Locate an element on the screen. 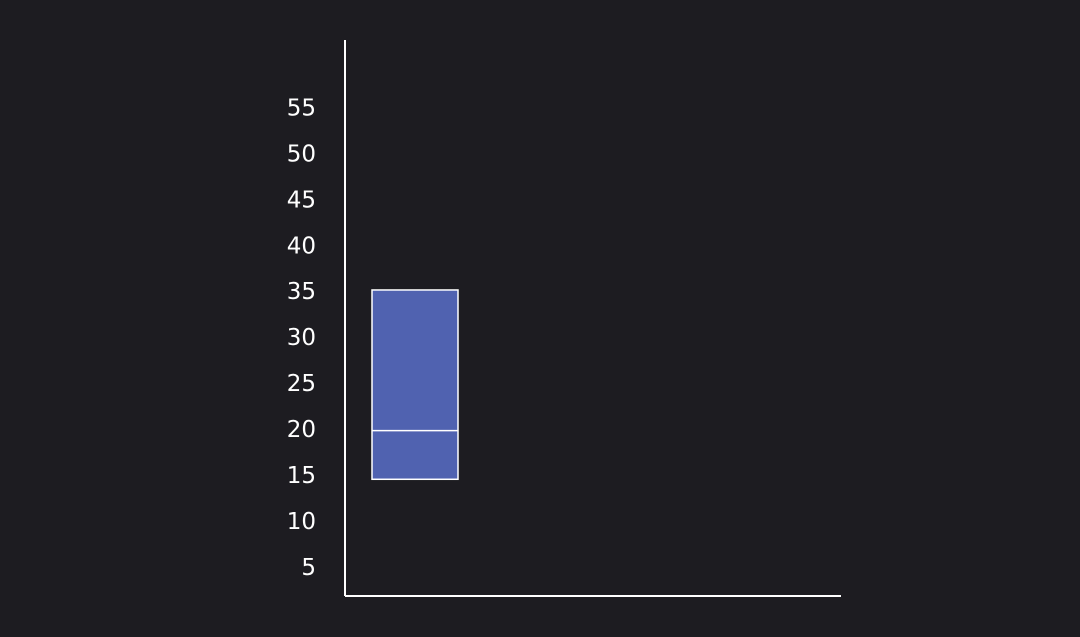 The height and width of the screenshot is (637, 1080). y-tick-label: 55 is located at coordinates (301, 108).